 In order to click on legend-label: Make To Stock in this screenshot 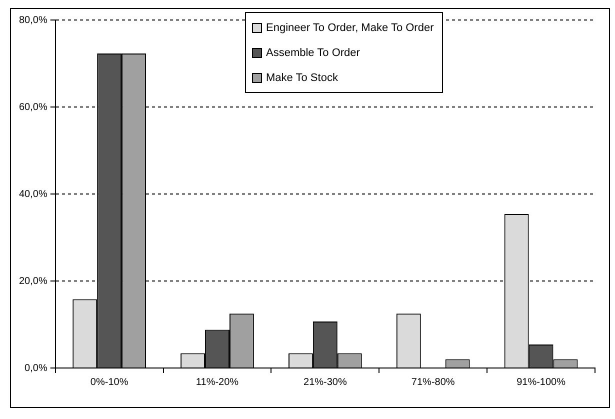, I will do `click(302, 78)`.